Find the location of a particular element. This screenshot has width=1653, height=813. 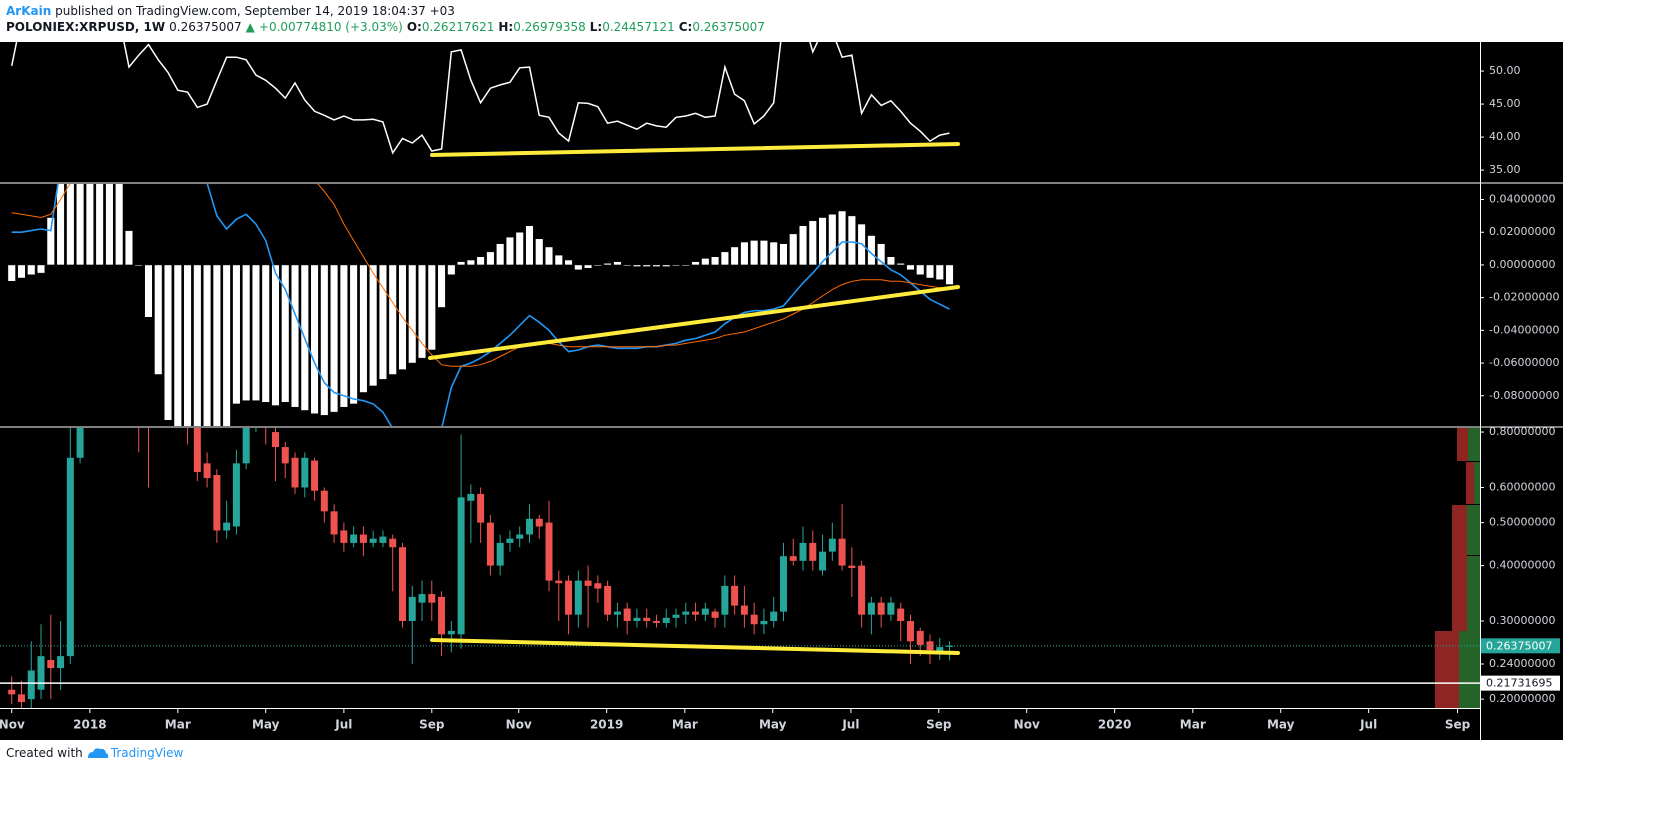

change: +0.00774810 (+3.03%) is located at coordinates (330, 27).